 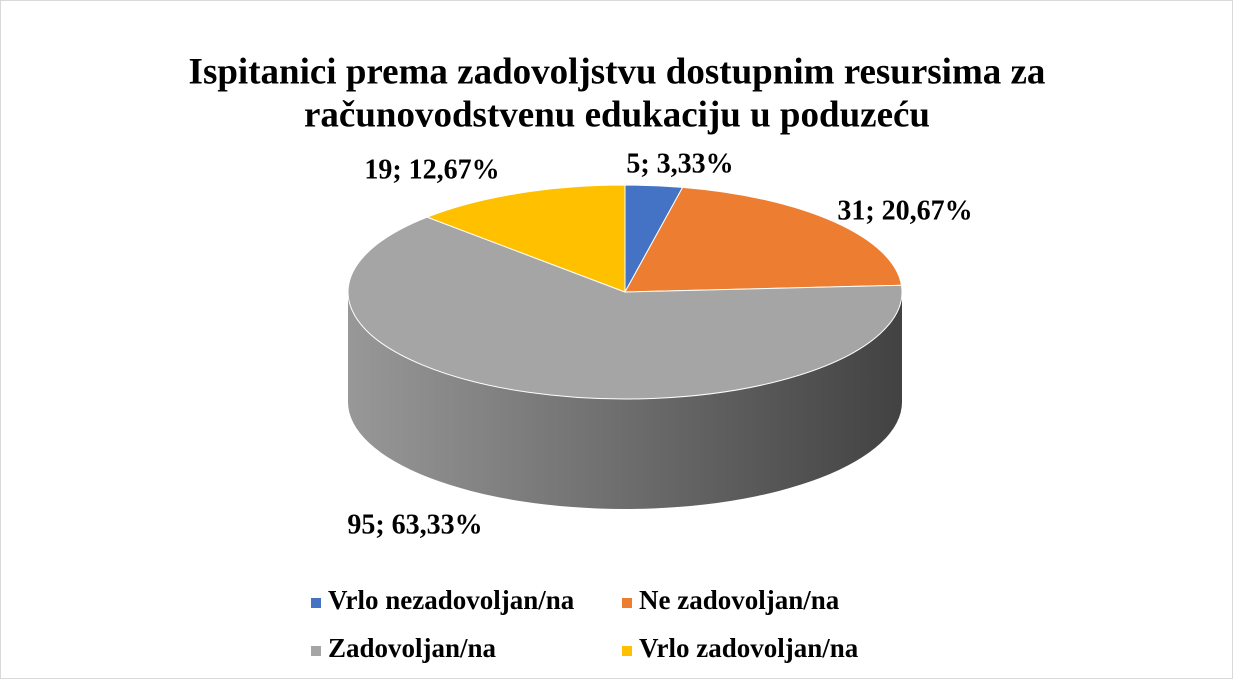 What do you see at coordinates (617, 114) in the screenshot?
I see `chart-title: računovodstvenu edukaciju u poduzeću` at bounding box center [617, 114].